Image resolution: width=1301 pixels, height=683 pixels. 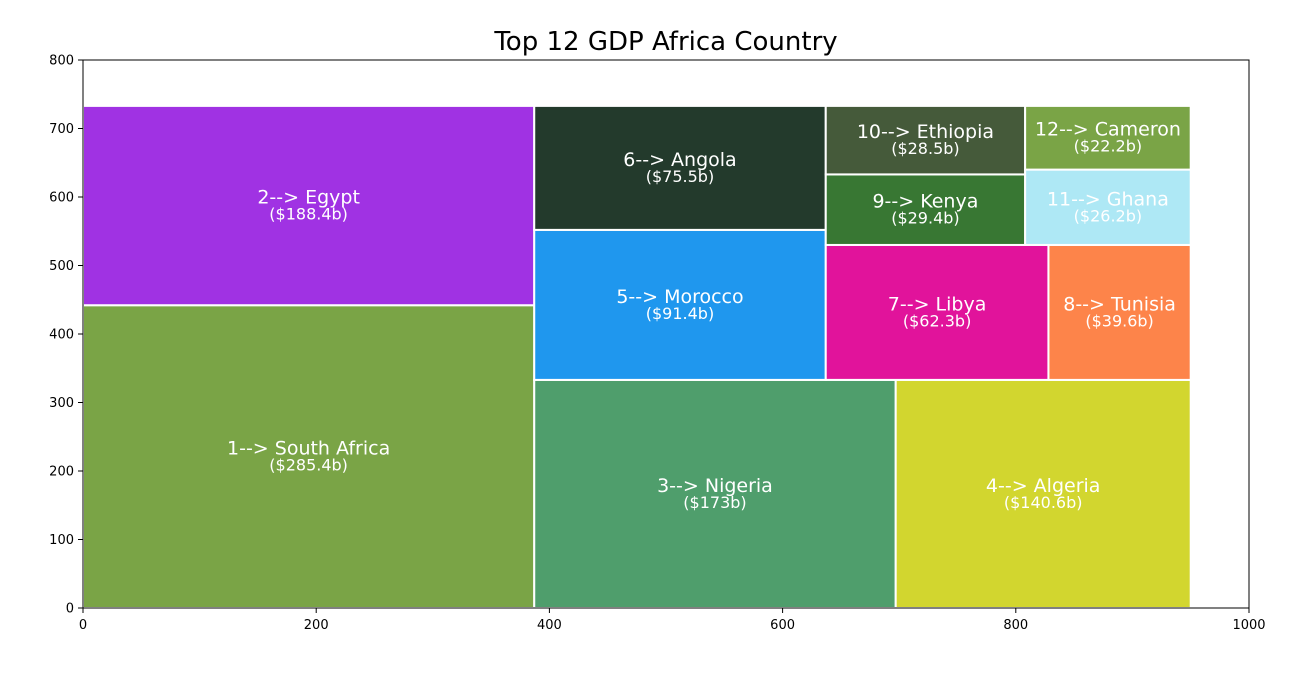 I want to click on x-tick-label: 1000, so click(x=1248, y=625).